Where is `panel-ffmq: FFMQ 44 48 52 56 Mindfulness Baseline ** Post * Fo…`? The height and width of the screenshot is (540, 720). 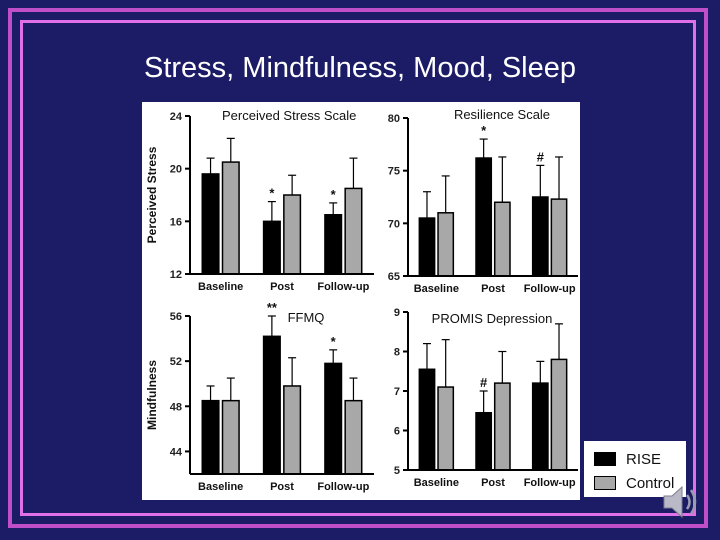
panel-ffmq: FFMQ 44 48 52 56 Mindfulness Baseline ** Post * Fo… is located at coordinates (260, 398).